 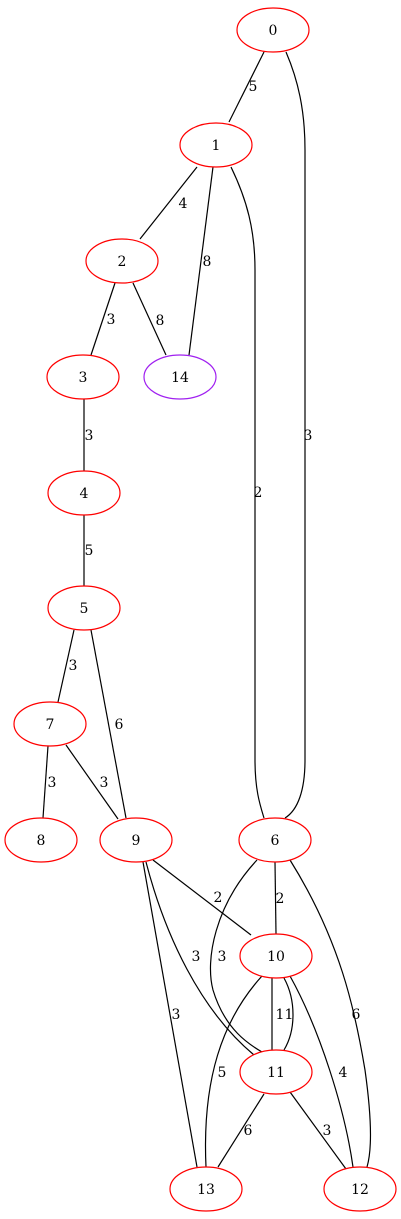 What do you see at coordinates (280, 899) in the screenshot?
I see `edge-weight-6-10: 2` at bounding box center [280, 899].